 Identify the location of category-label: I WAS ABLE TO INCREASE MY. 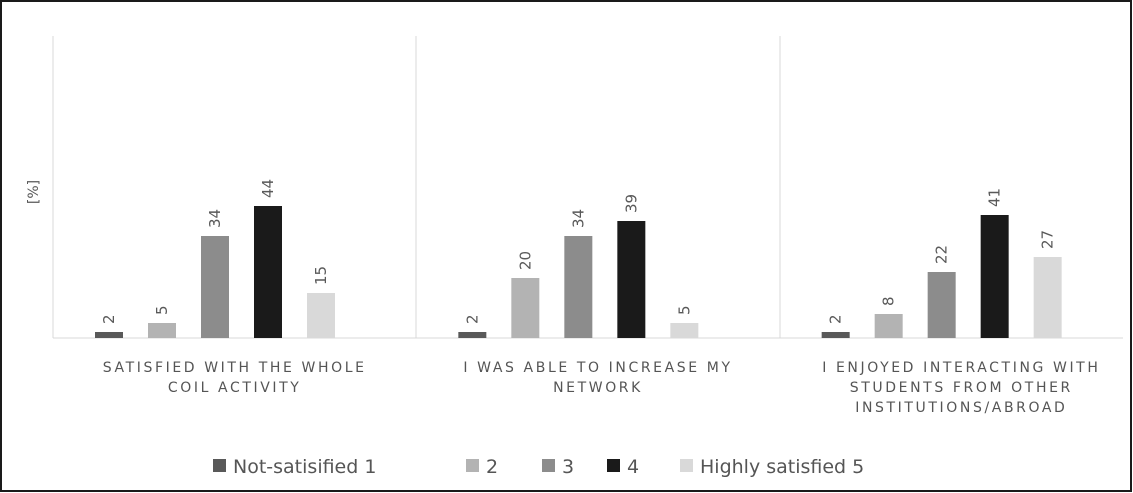
(597, 368).